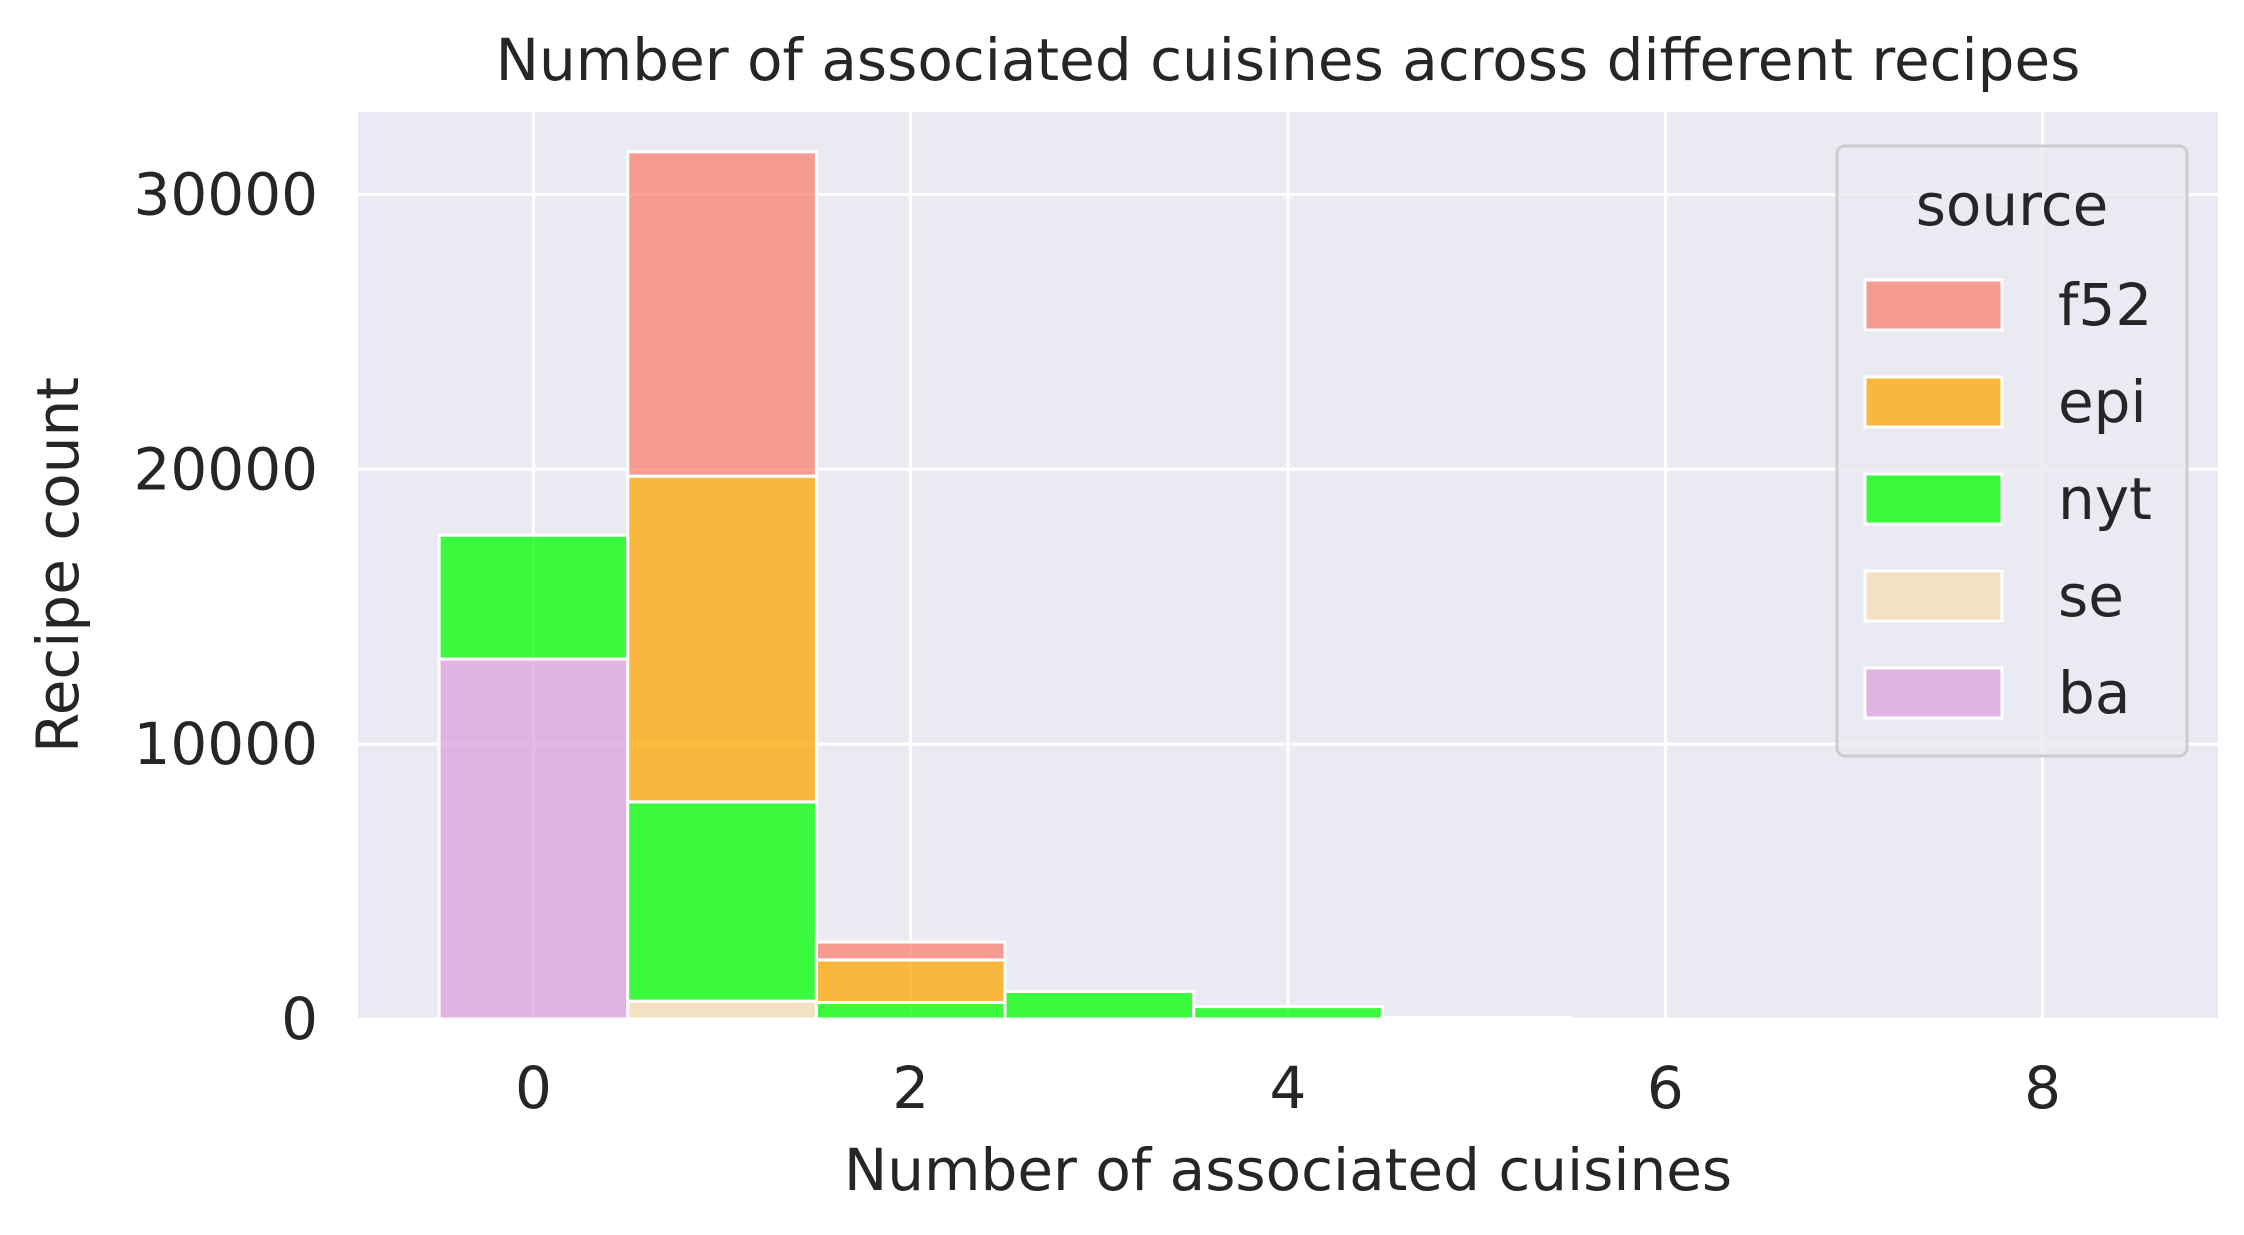 Image resolution: width=2244 pixels, height=1235 pixels. What do you see at coordinates (1933, 402) in the screenshot?
I see `legend-swatch-epi` at bounding box center [1933, 402].